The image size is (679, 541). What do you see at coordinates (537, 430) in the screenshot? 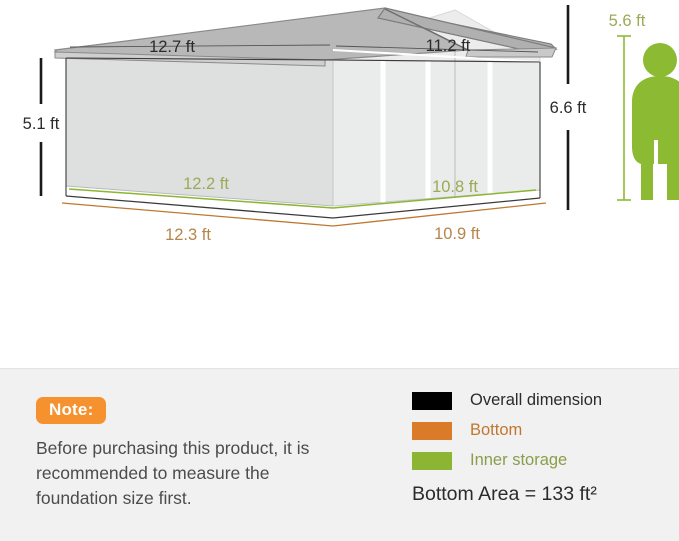
I see `legend-item-bottom: Bottom` at bounding box center [537, 430].